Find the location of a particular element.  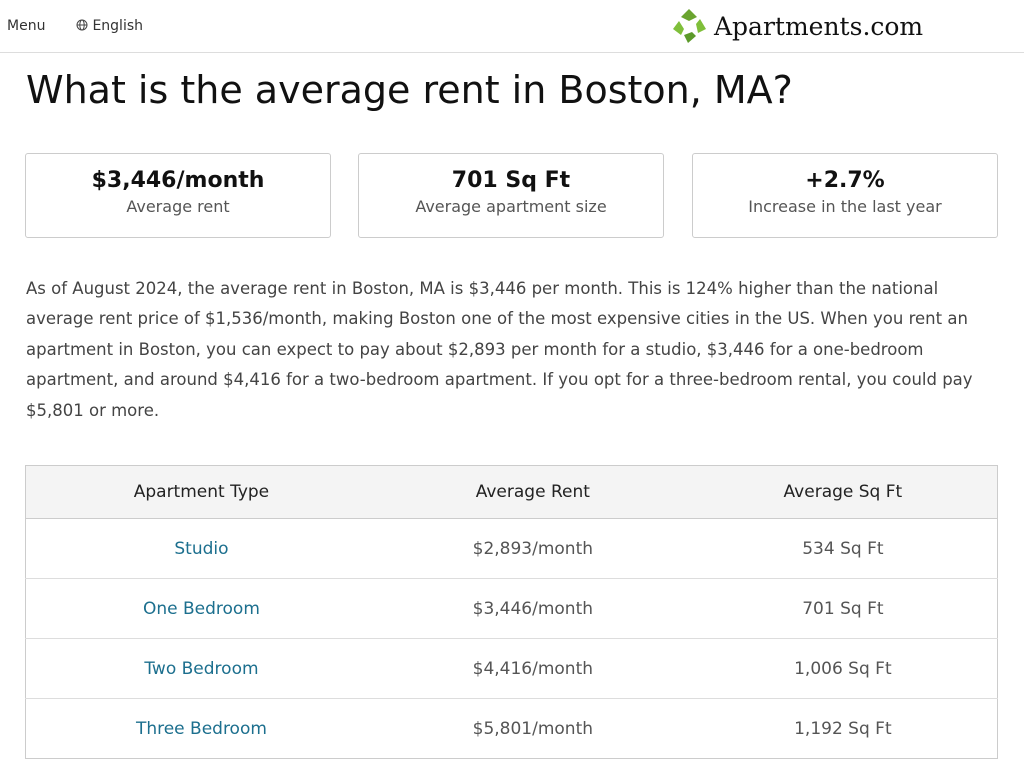

page-title: What is the average rent in Boston, MA? is located at coordinates (409, 90).